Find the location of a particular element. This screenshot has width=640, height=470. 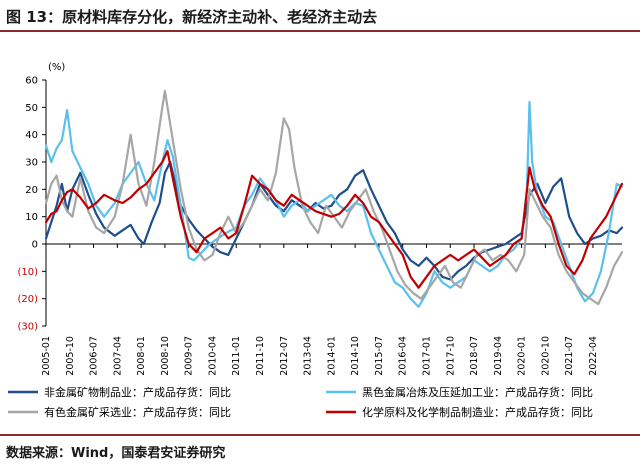

legend-label-2: 黑色金属冶炼及压延加工业：产成品存货：同比 is located at coordinates (477, 392).